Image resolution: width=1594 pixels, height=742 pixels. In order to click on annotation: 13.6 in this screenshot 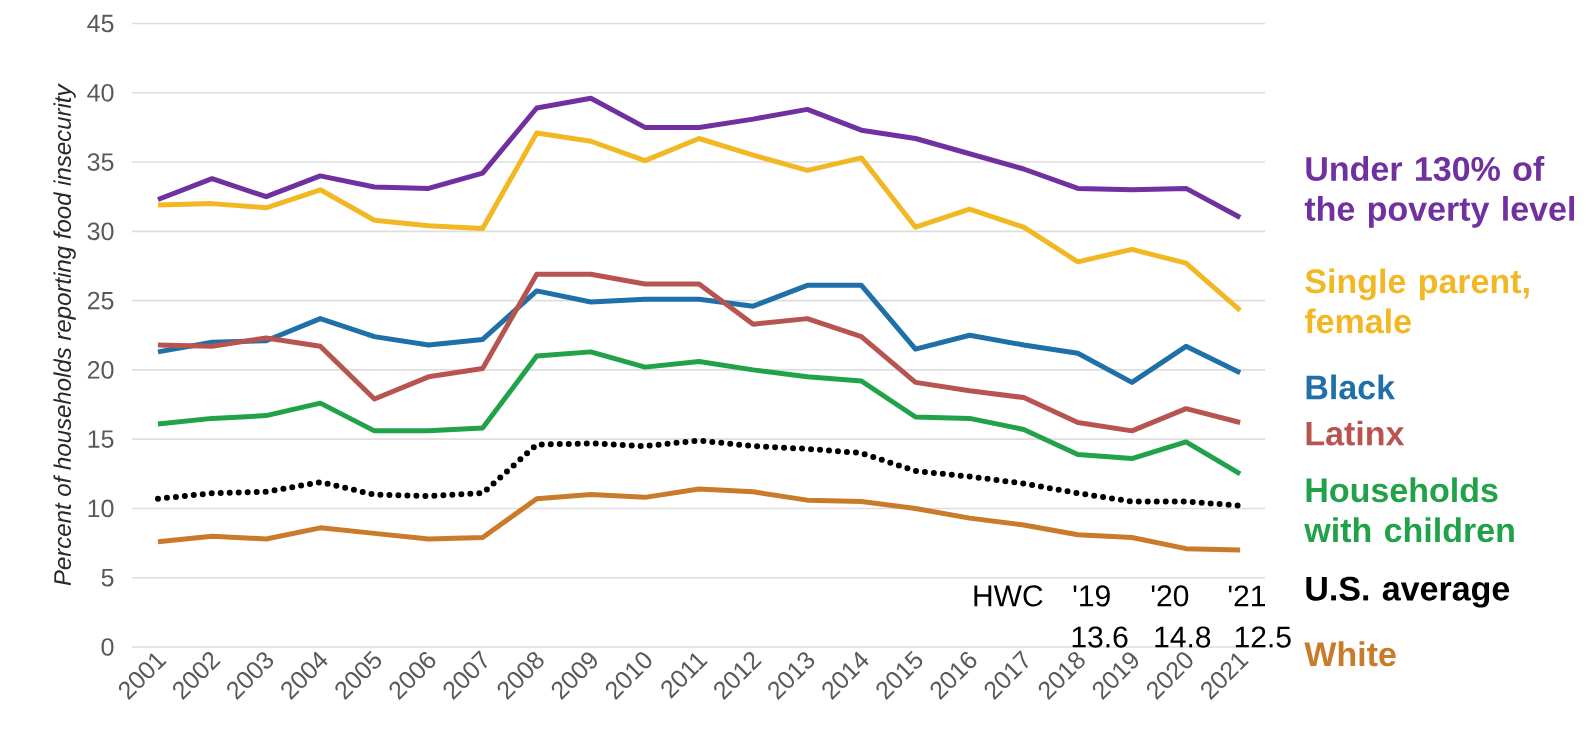, I will do `click(1100, 637)`.